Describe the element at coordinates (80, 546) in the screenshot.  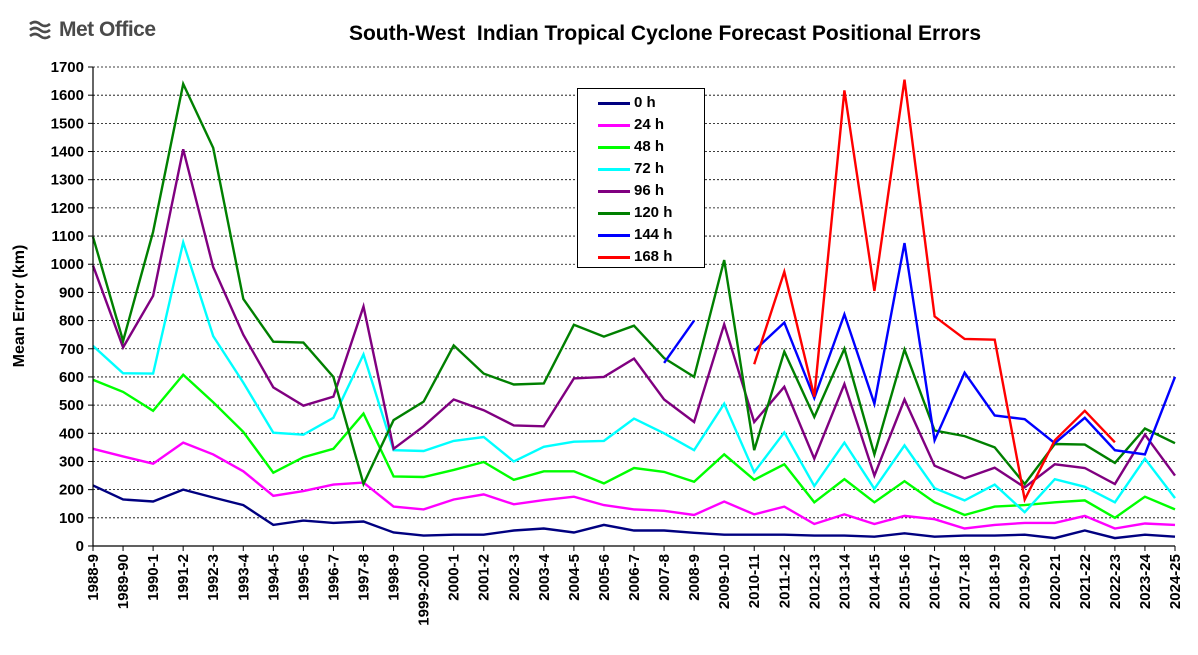
I see `y-tick-label: 0` at that location.